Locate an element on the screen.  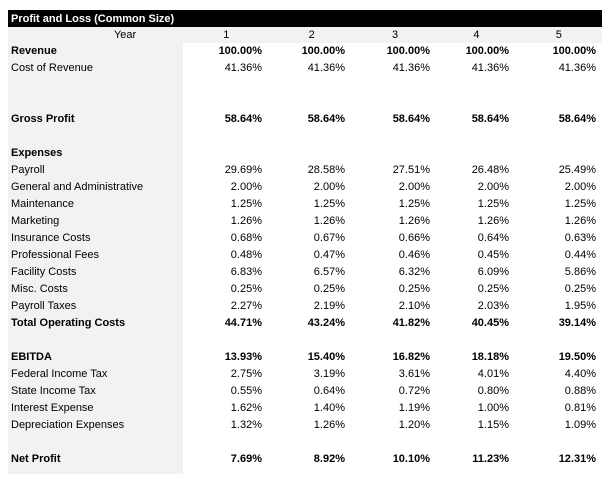
value-cell: 28.58% is located at coordinates (326, 170).